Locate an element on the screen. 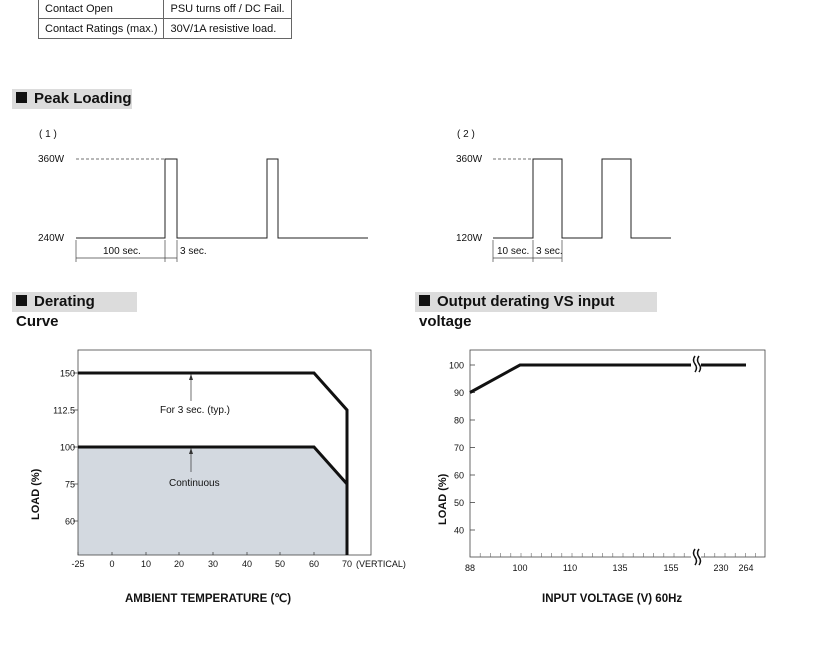 The image size is (830, 648). table-row: Contact Open PSU turns off / DC Fail. is located at coordinates (164, 9).